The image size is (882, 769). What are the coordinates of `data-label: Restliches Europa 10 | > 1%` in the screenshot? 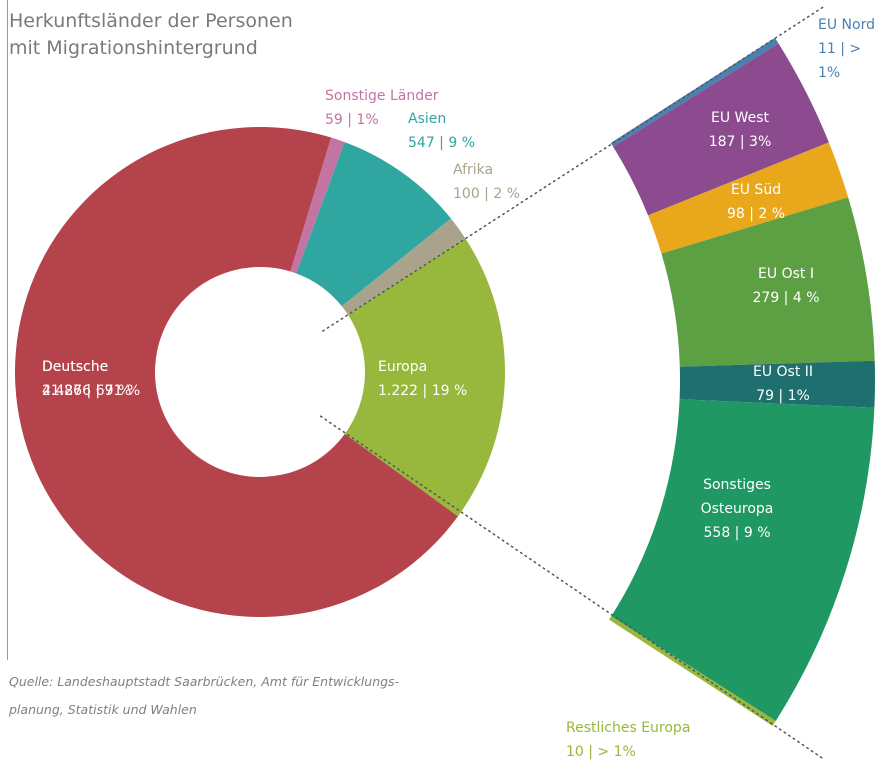 It's located at (628, 740).